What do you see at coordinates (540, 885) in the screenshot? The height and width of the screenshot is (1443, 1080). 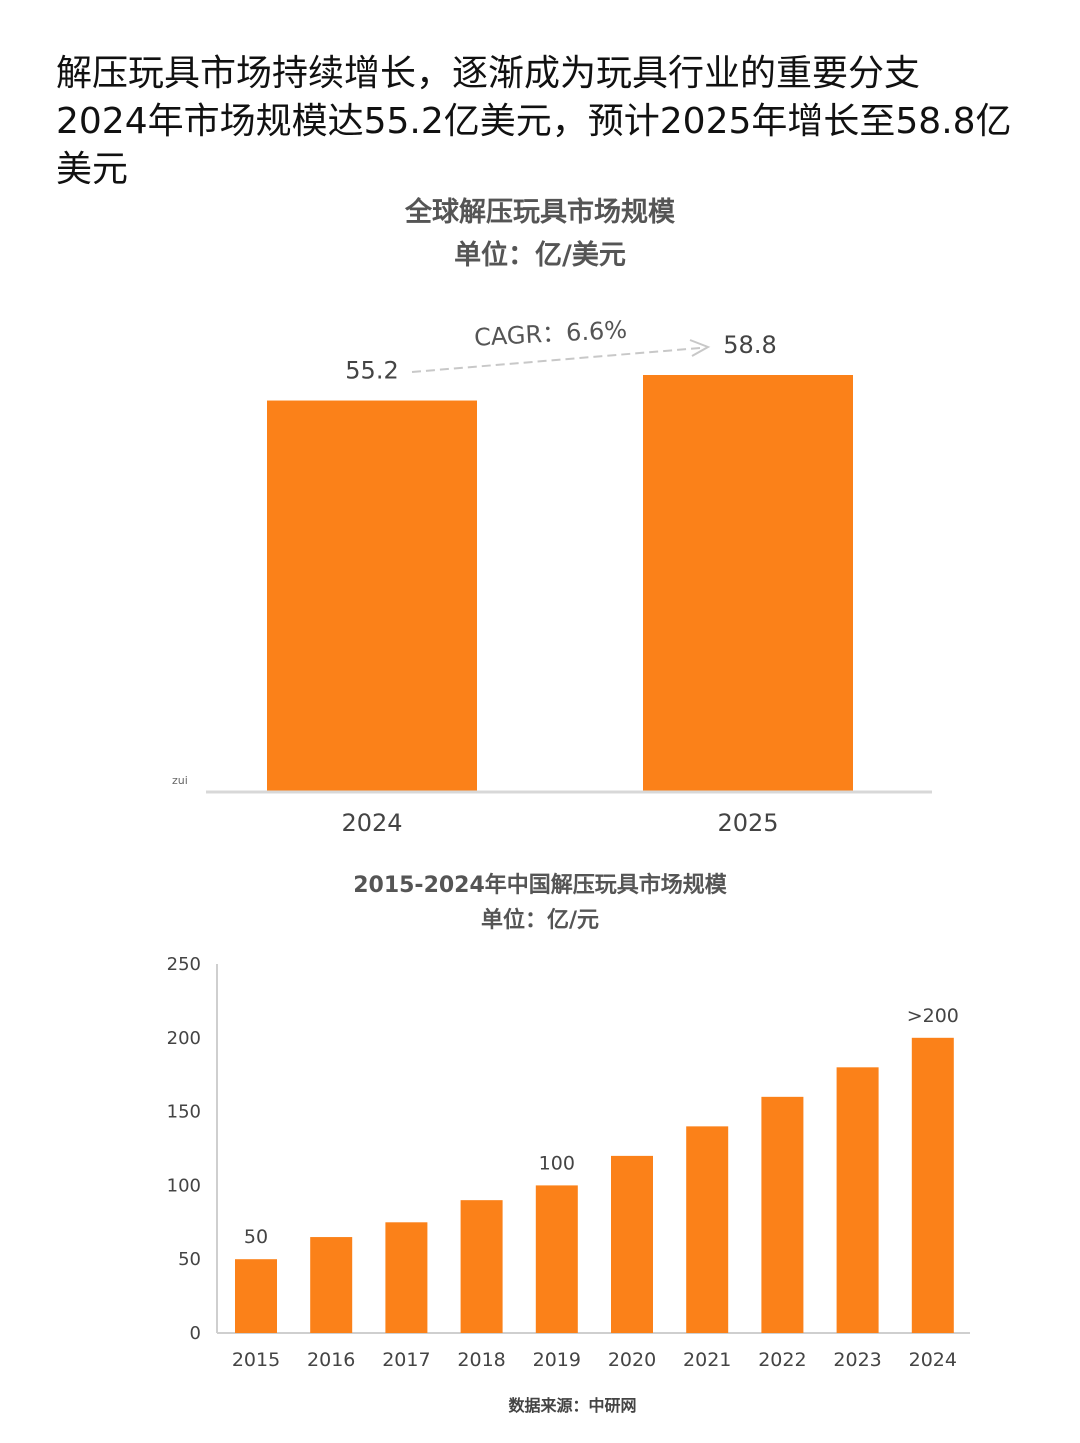 I see `chart2-title: 2015-2024年中国解压玩具市场规模` at bounding box center [540, 885].